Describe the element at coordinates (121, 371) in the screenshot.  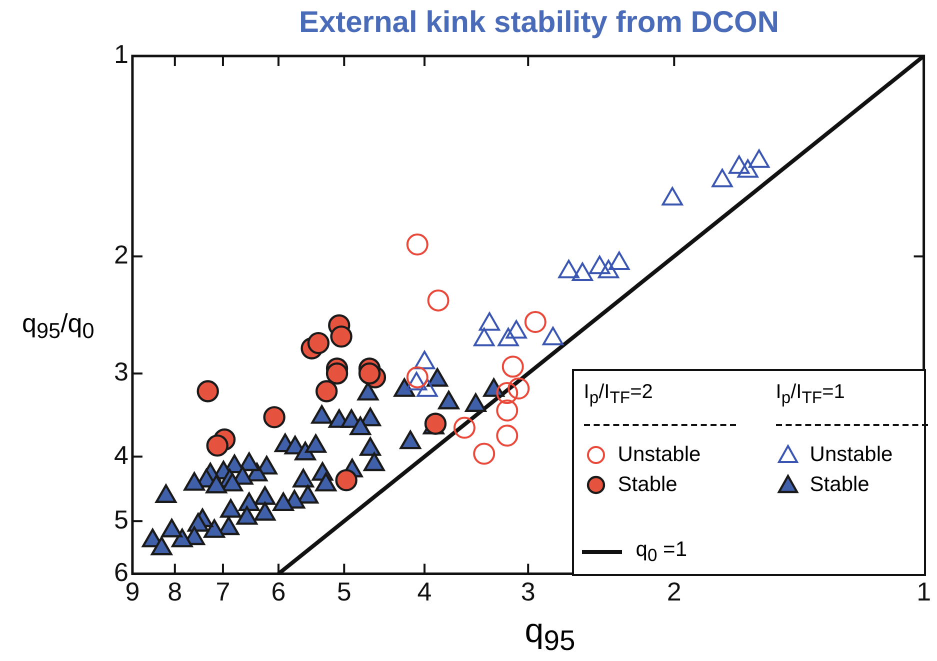
I see `y-tick-label: 3` at that location.